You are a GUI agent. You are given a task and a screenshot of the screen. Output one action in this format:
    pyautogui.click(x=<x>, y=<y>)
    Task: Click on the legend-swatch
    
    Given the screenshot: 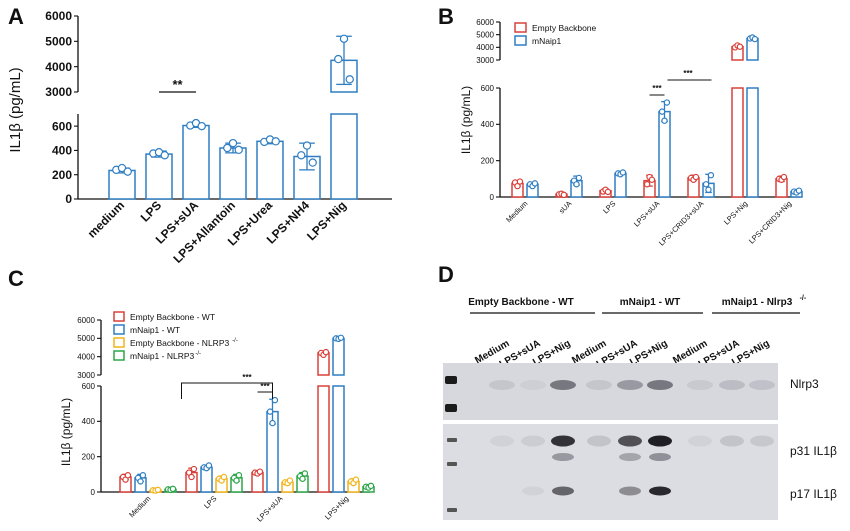 What is the action you would take?
    pyautogui.click(x=119, y=355)
    